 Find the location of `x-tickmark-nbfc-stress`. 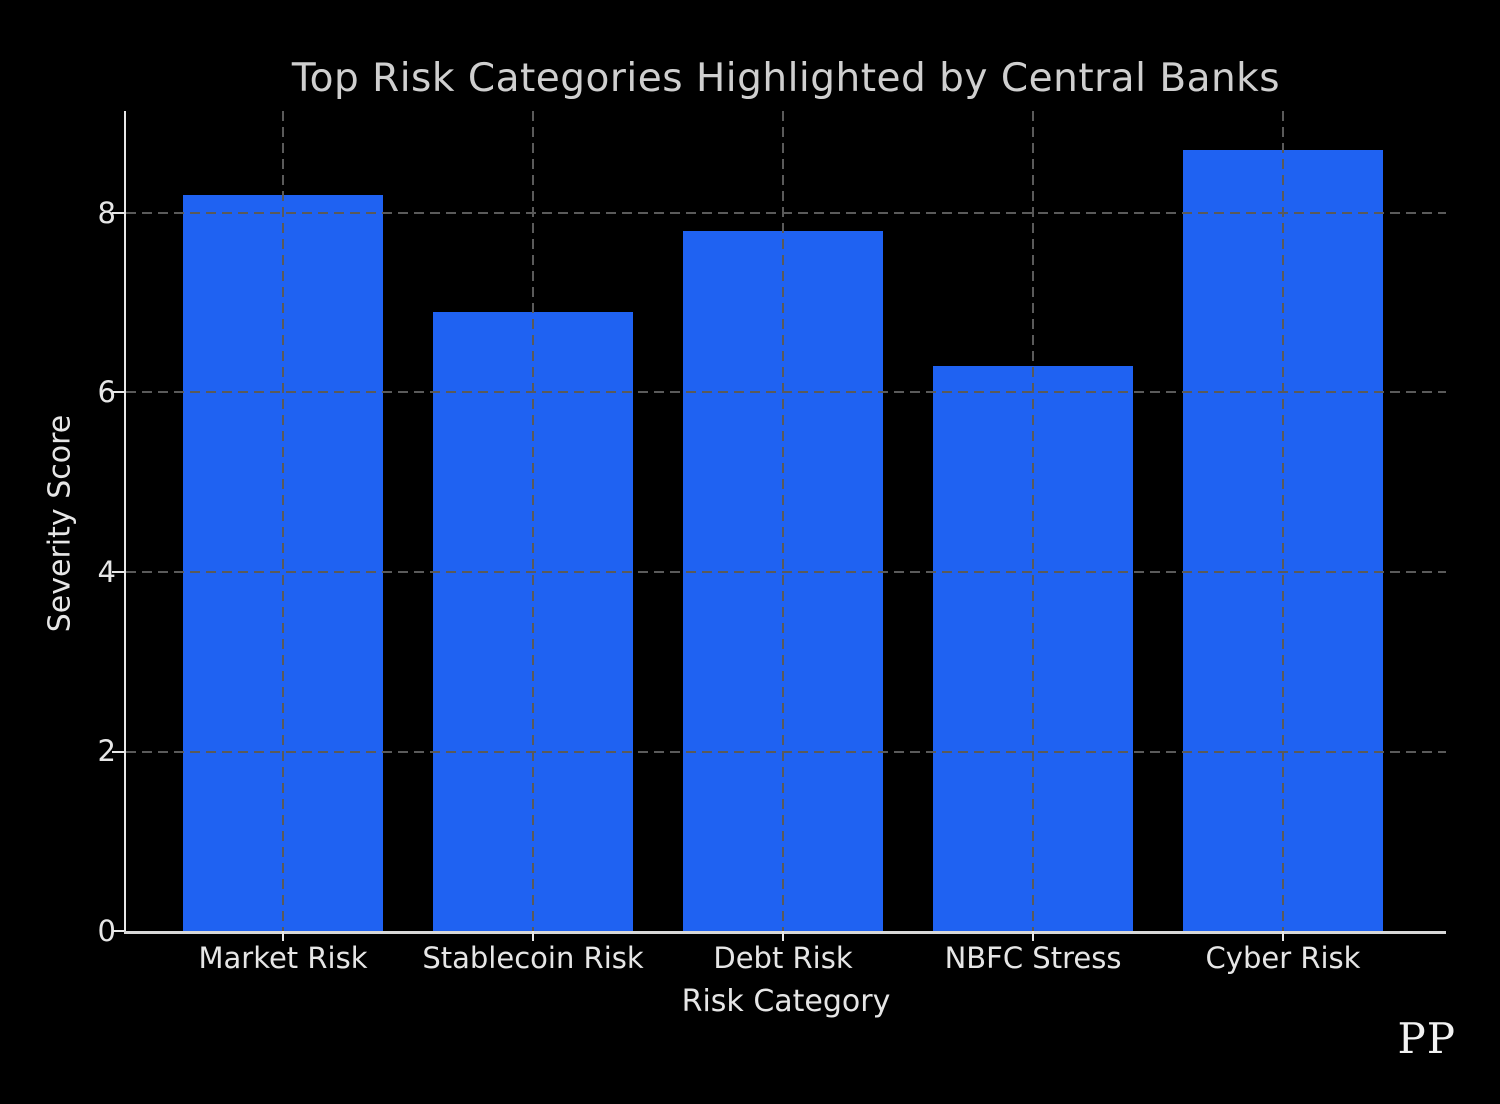

x-tickmark-nbfc-stress is located at coordinates (1033, 936).